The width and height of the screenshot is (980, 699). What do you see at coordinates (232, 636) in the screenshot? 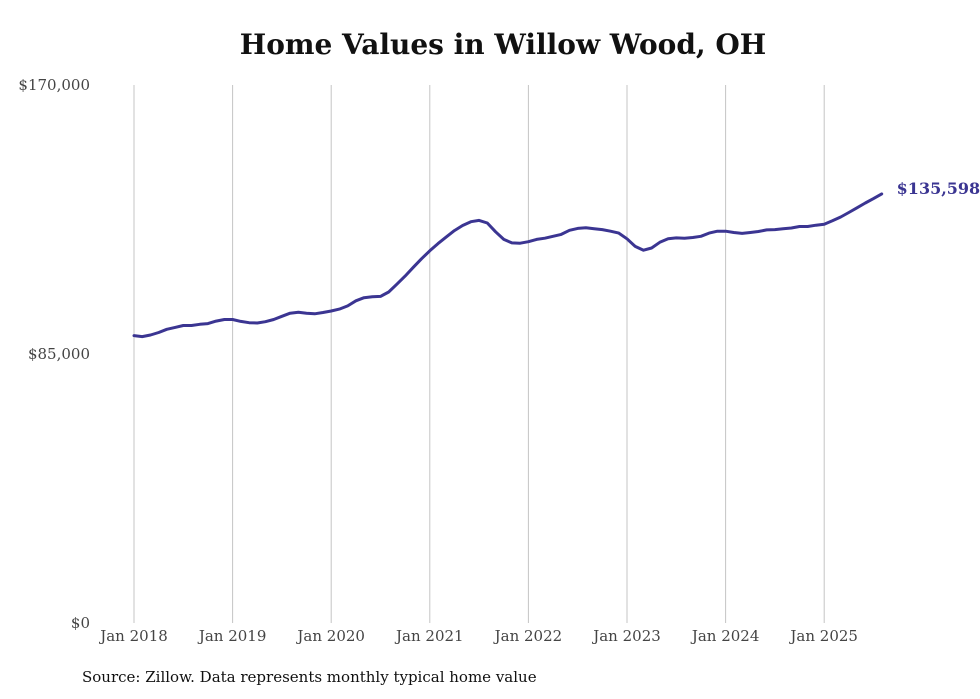
I see `x-tick-label: Jan 2019` at bounding box center [232, 636].